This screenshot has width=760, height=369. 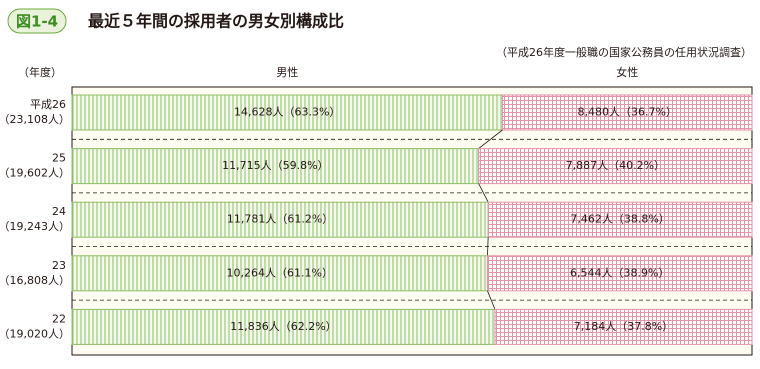 What do you see at coordinates (59, 318) in the screenshot?
I see `category-label: 22` at bounding box center [59, 318].